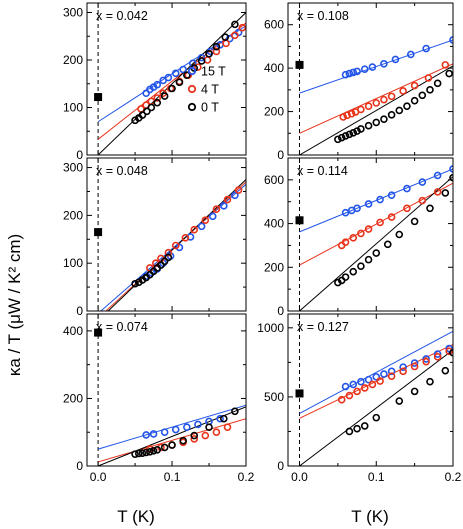  Describe the element at coordinates (322, 171) in the screenshot. I see `panel-label: x = 0.114` at that location.